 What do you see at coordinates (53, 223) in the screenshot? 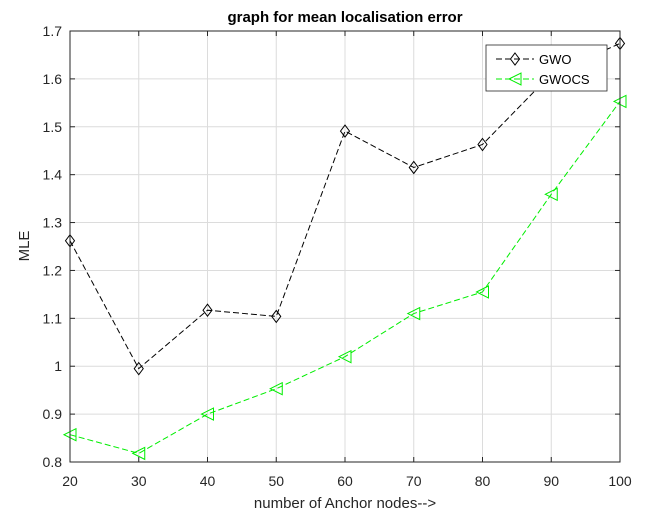
I see `y-tick-label-1.3: 1.3` at bounding box center [53, 223].